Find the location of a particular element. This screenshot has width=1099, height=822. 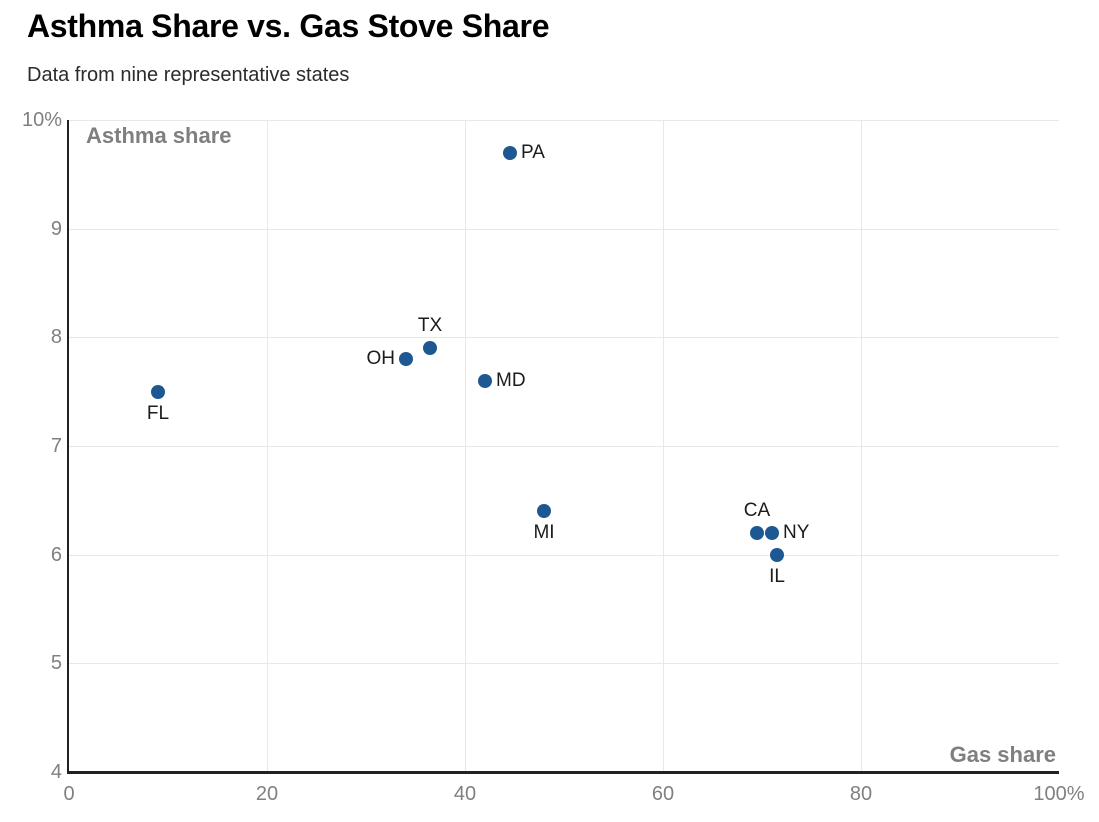

y-tick-label-9: 9 is located at coordinates (56, 229).